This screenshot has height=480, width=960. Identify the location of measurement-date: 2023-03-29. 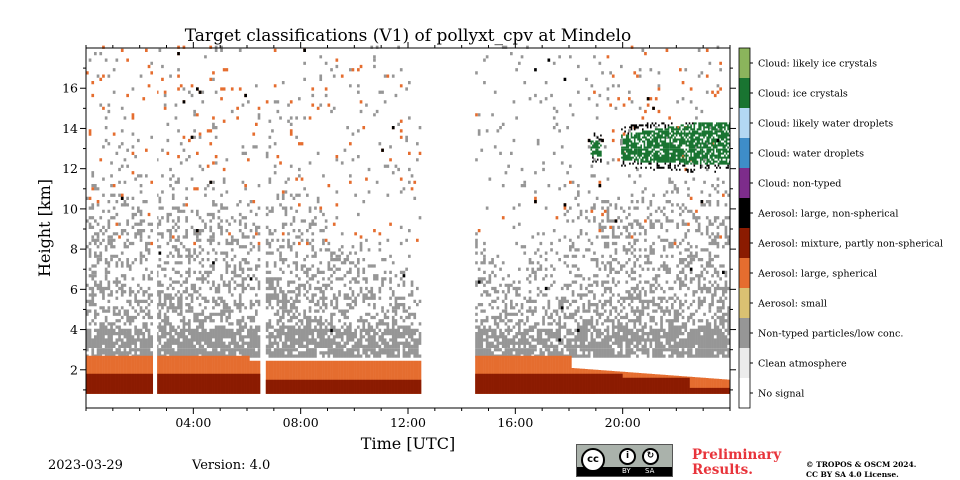
(85, 465).